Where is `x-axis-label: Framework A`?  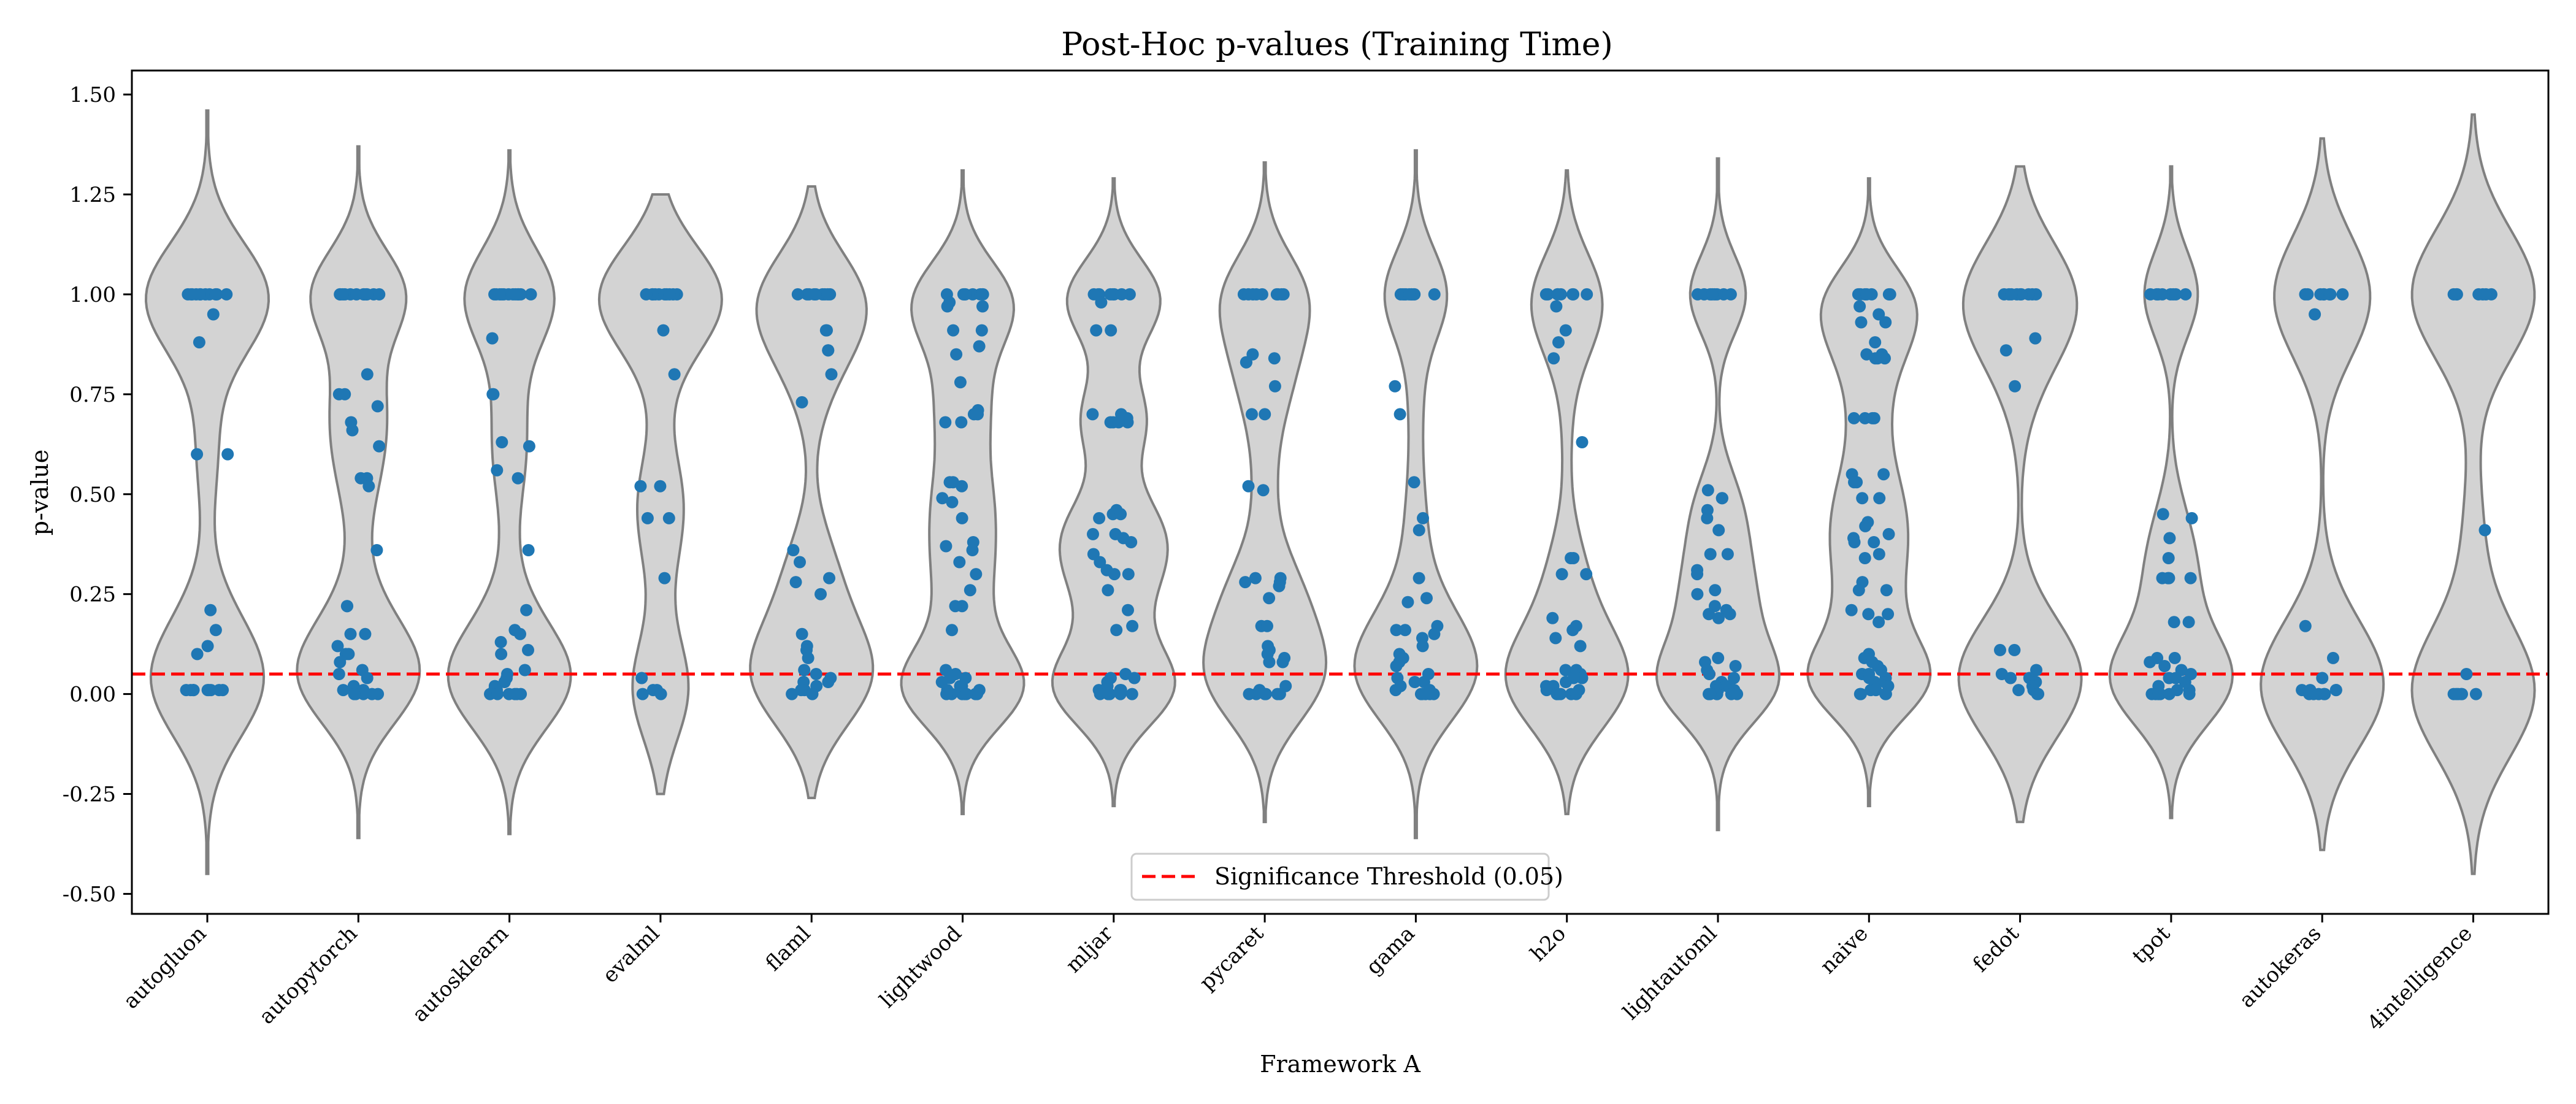 x-axis-label: Framework A is located at coordinates (1340, 1064).